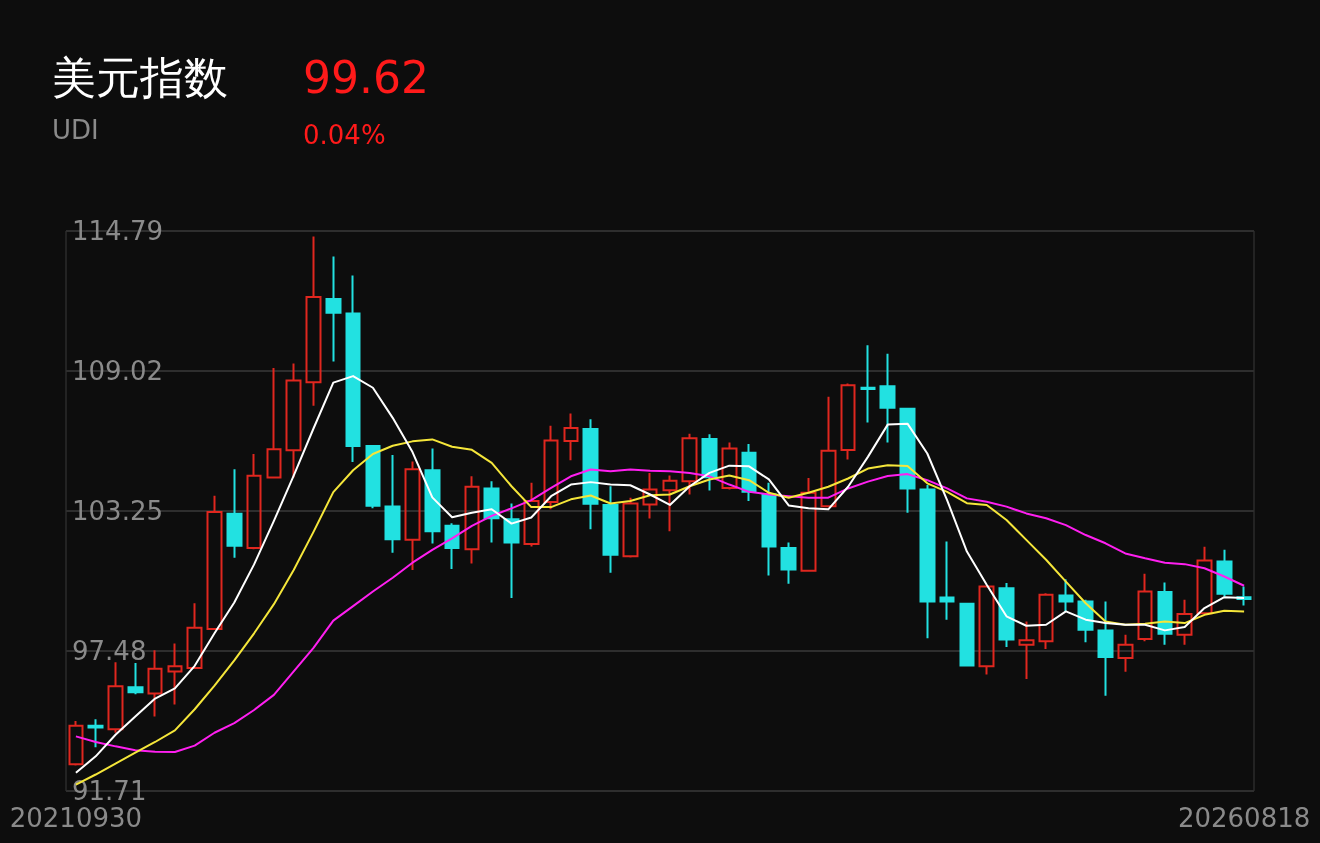 The width and height of the screenshot is (1320, 843). I want to click on x-tick-label: 20210930, so click(76, 818).